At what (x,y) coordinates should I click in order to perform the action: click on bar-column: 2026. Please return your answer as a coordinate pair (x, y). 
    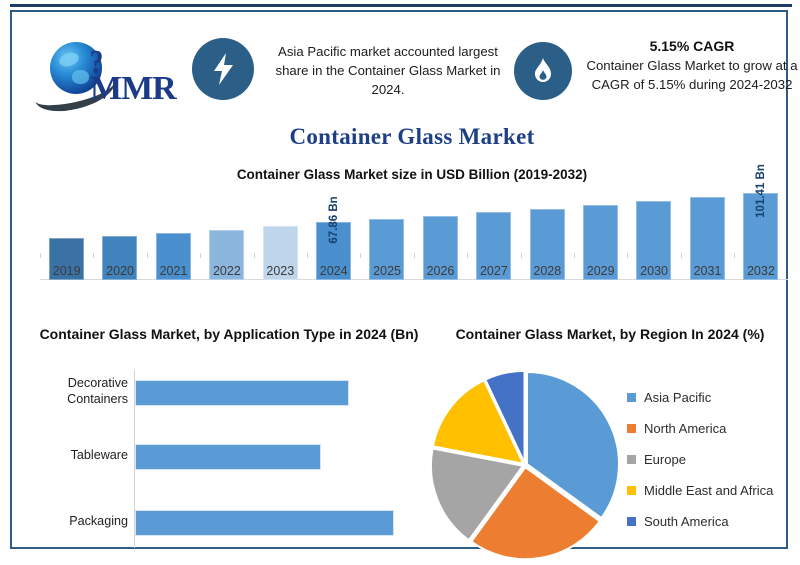
    Looking at the image, I should click on (440, 232).